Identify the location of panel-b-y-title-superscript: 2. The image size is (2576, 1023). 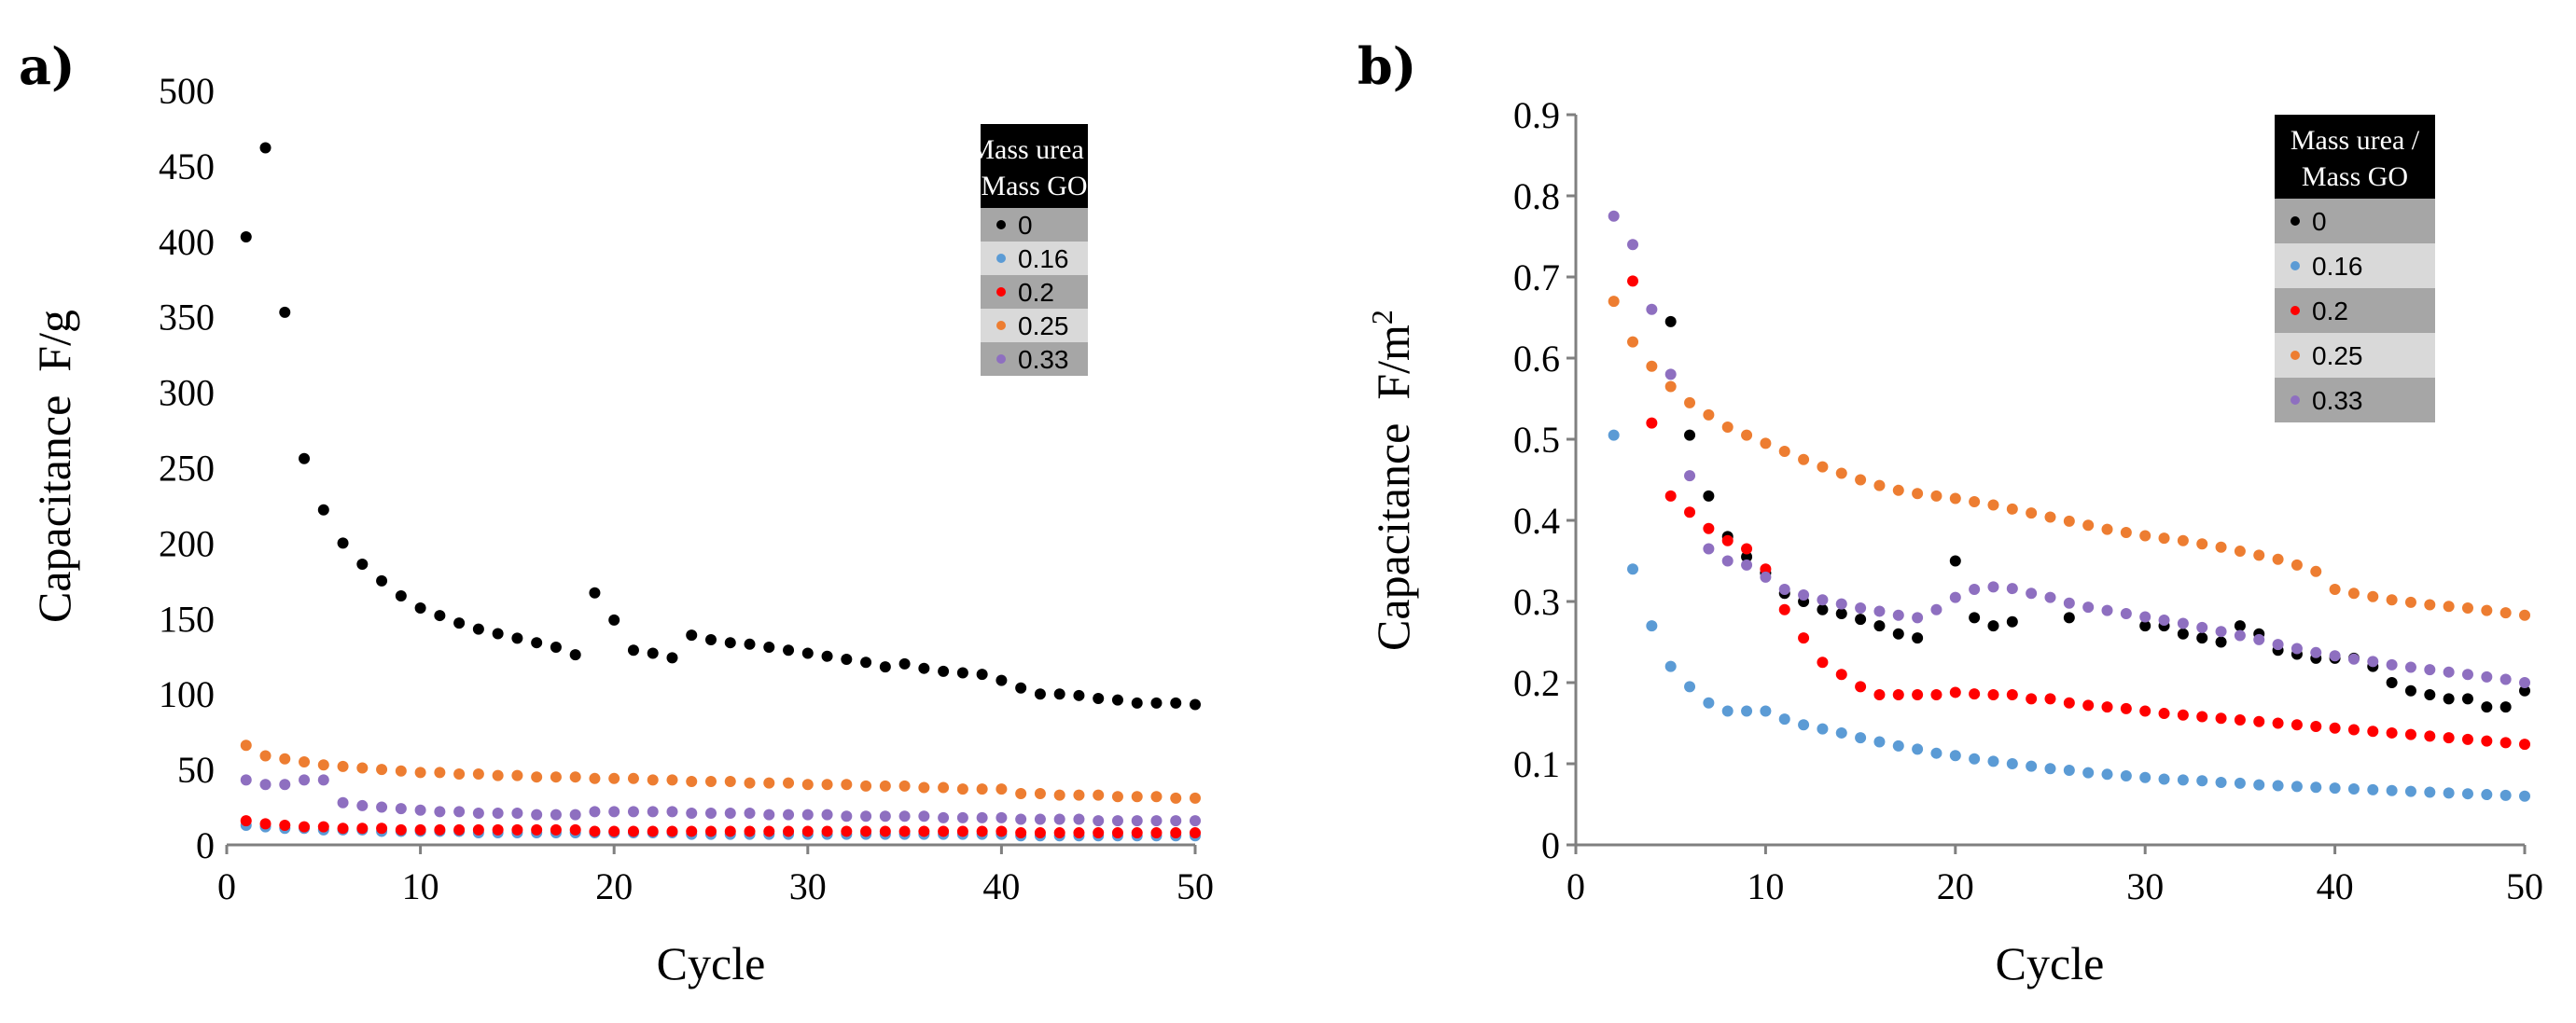
(1382, 317).